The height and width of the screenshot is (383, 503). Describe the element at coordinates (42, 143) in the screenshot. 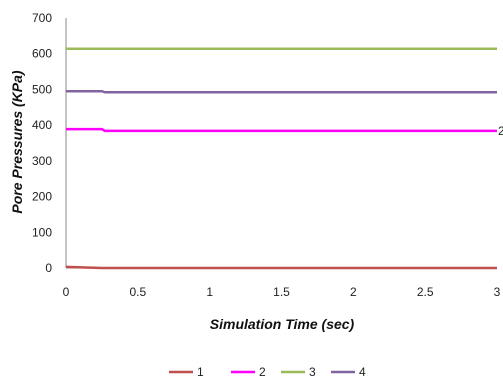

I see `y-tick-labels: 0 100 200 300 400 500 600 700` at that location.